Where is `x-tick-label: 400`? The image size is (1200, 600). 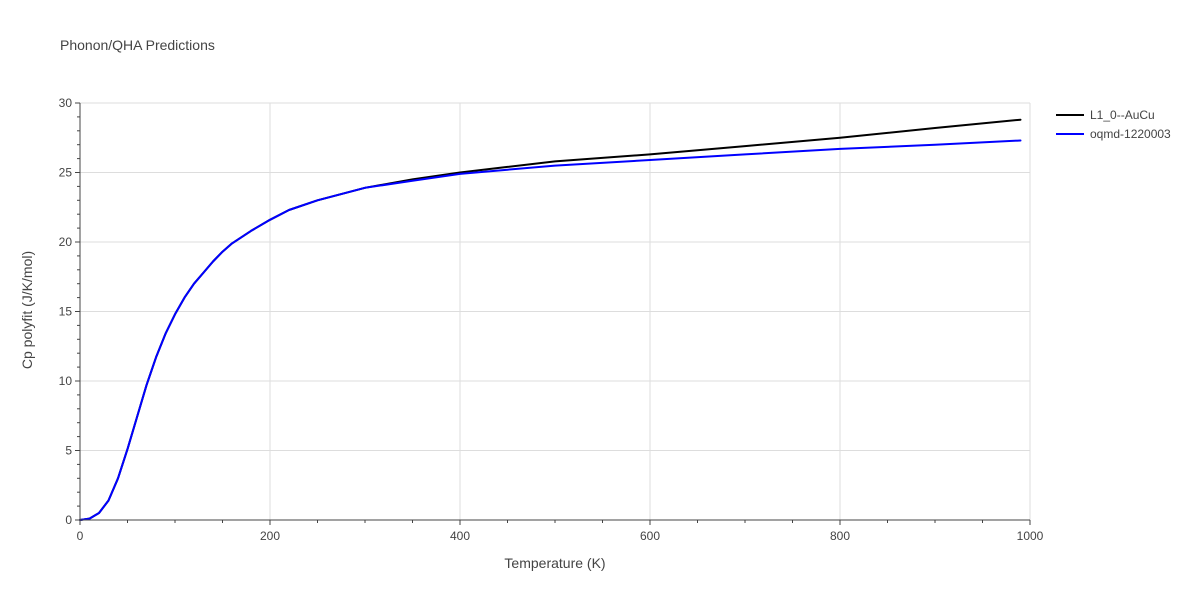
x-tick-label: 400 is located at coordinates (460, 536).